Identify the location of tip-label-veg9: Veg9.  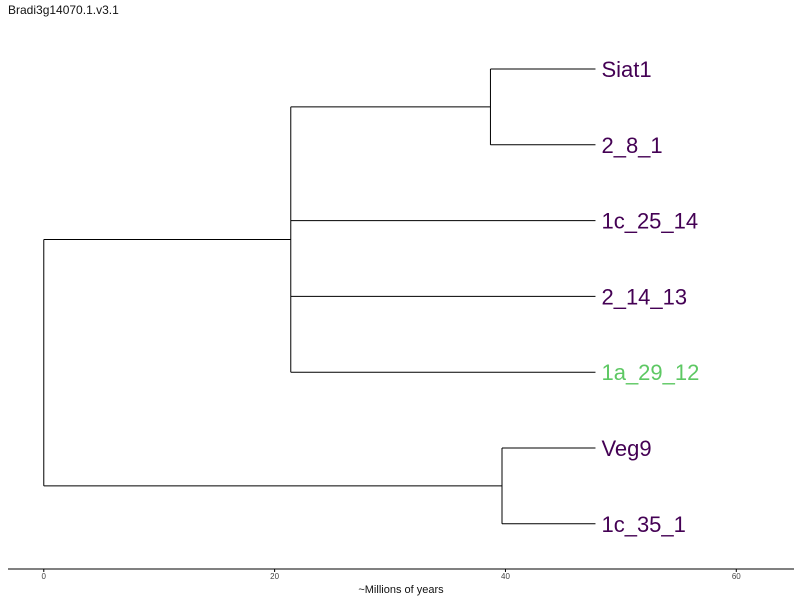
(626, 448).